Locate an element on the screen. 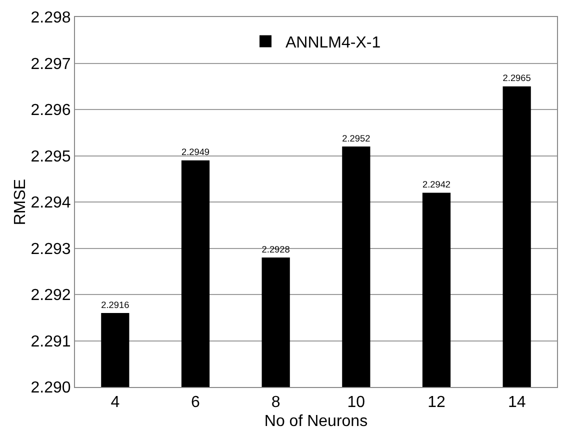 The width and height of the screenshot is (569, 437). y-tick-label: 2.294 is located at coordinates (50, 203).